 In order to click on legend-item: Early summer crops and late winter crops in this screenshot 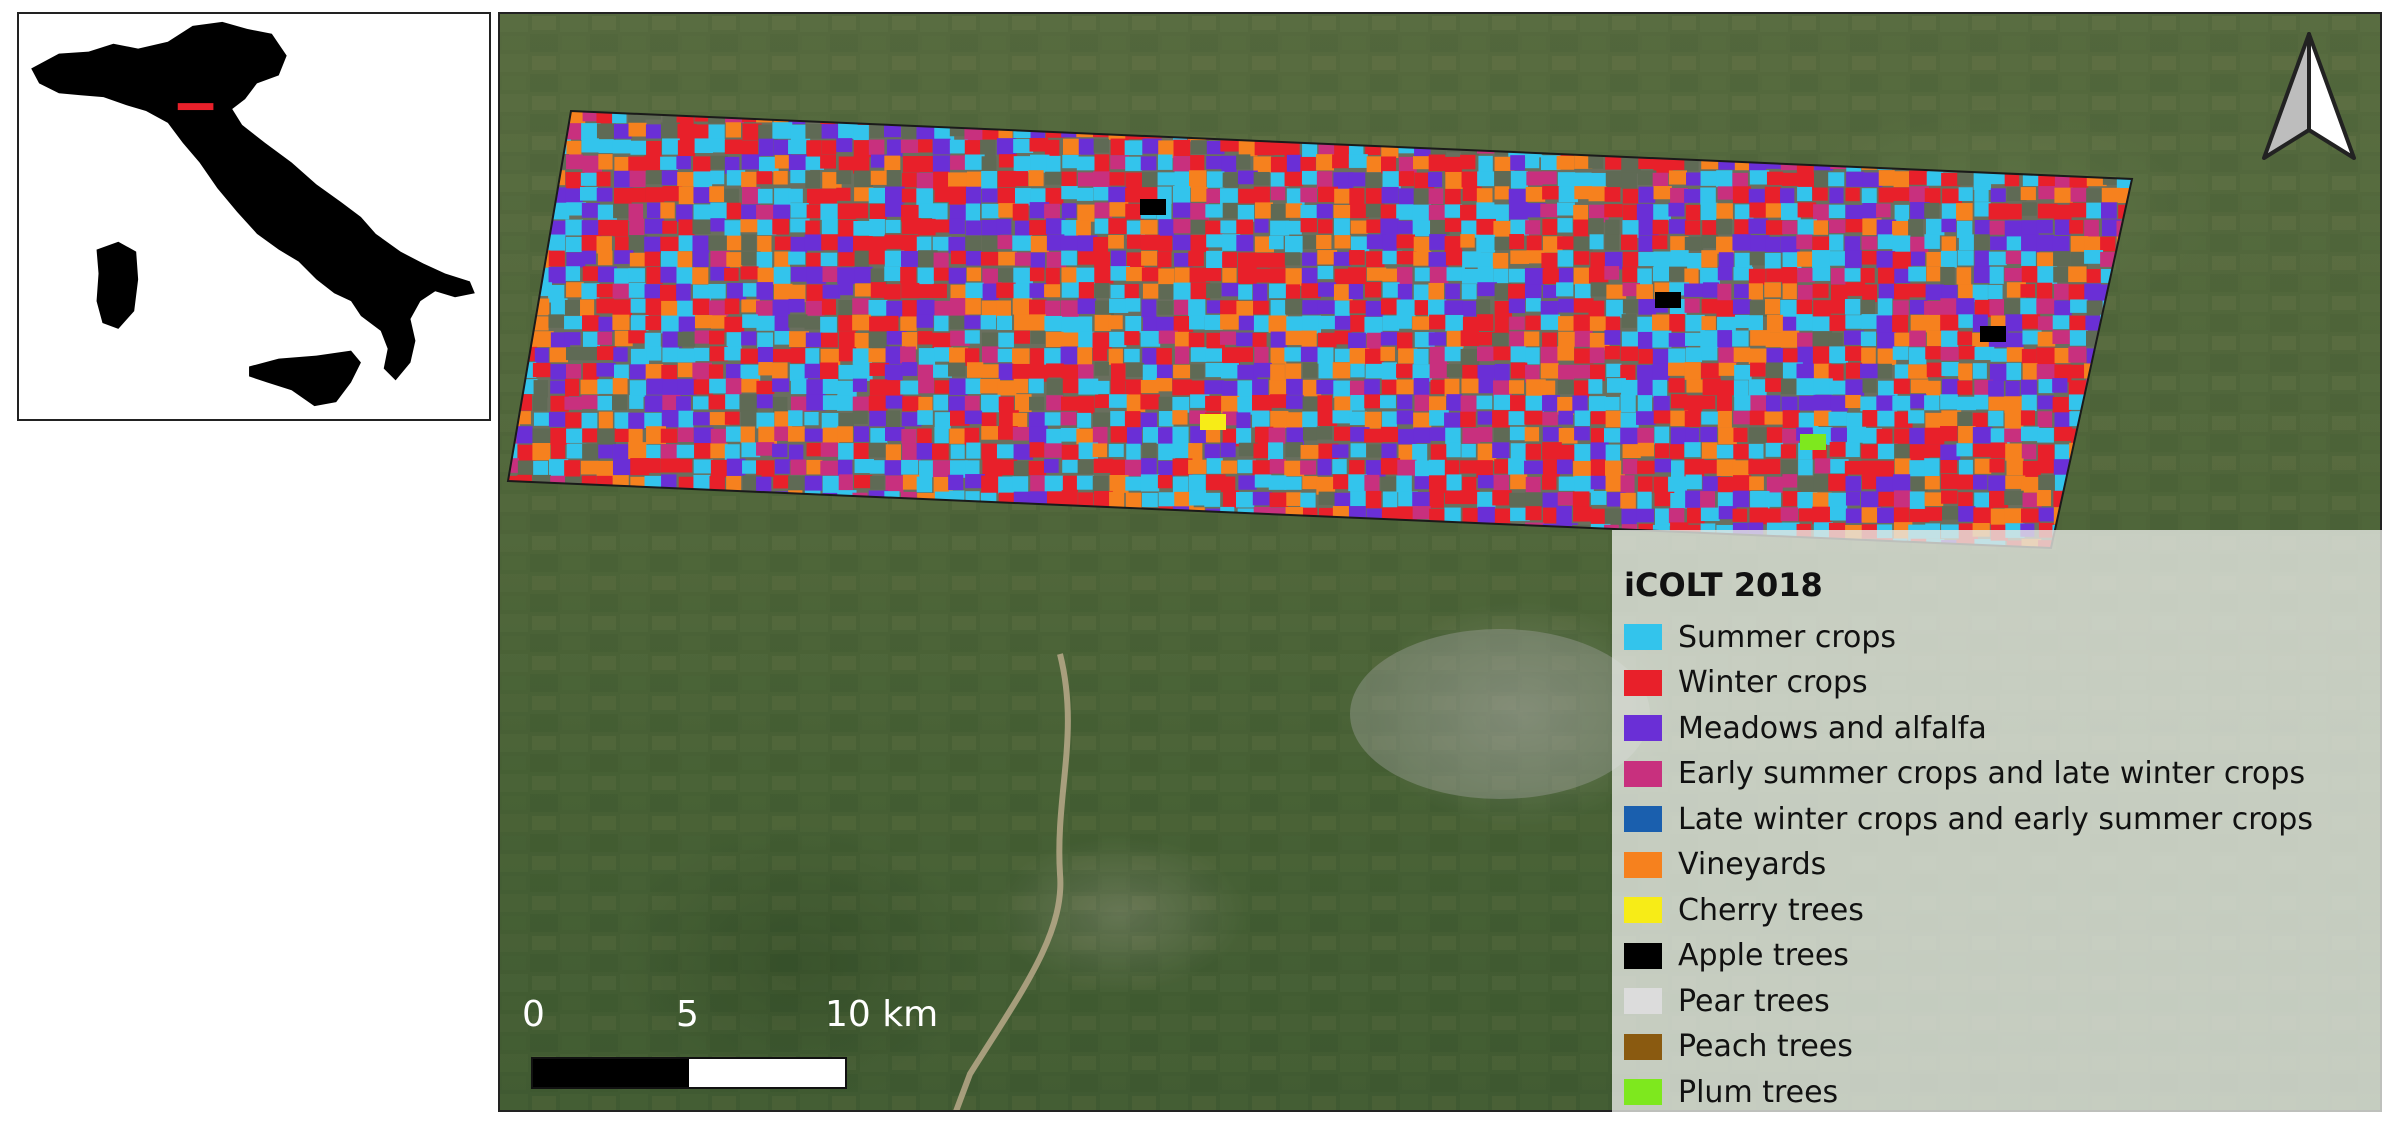, I will do `click(1964, 774)`.